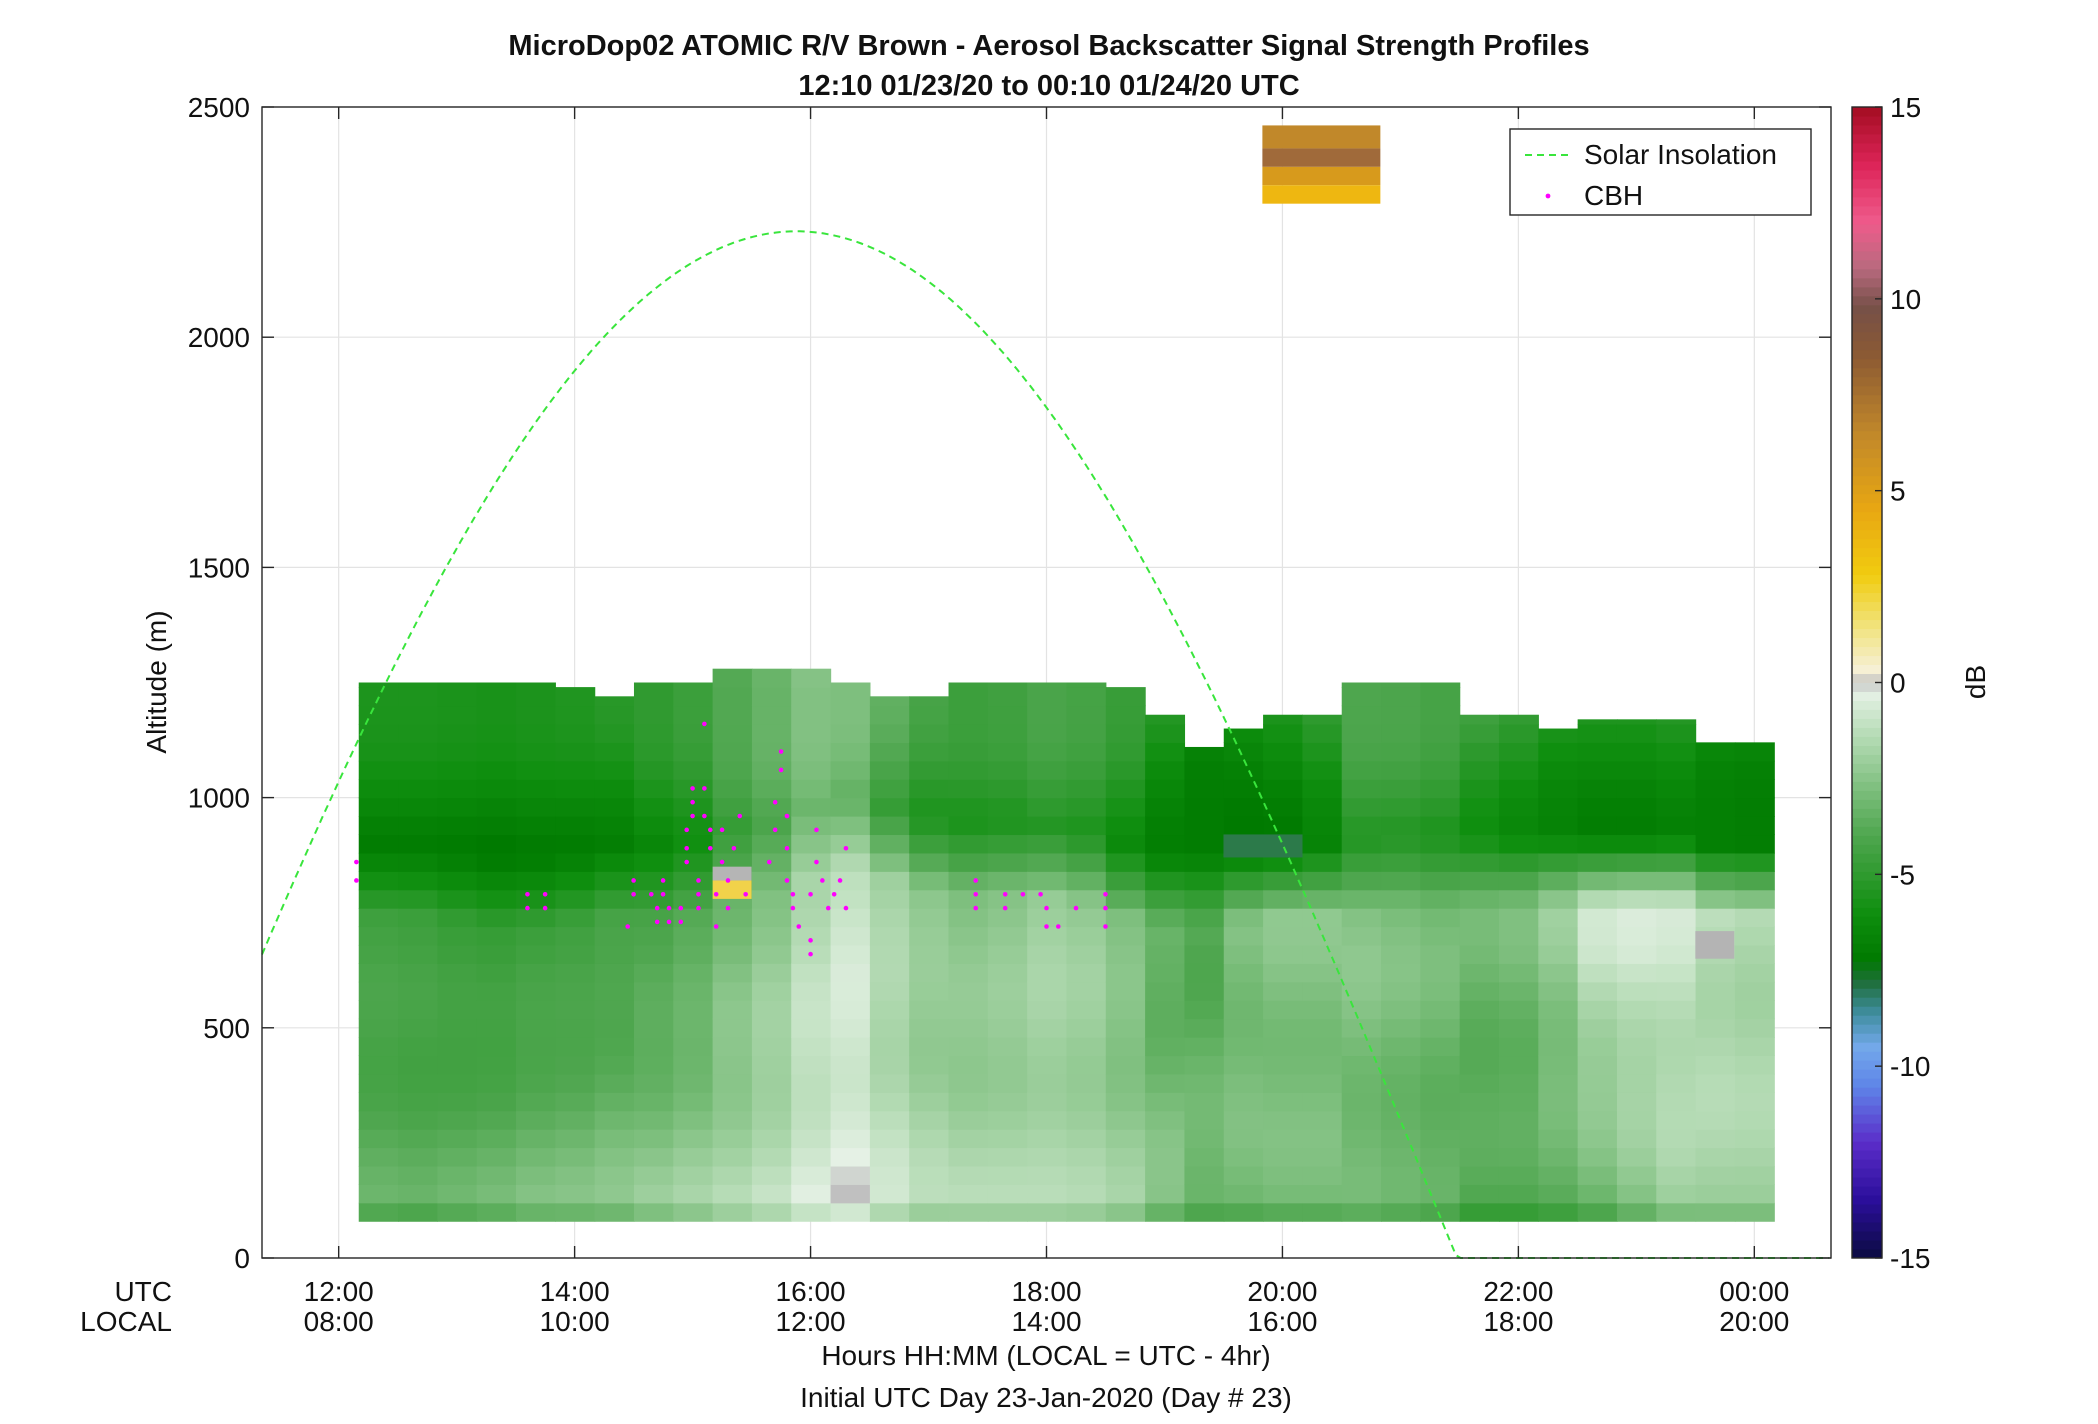 This screenshot has width=2098, height=1424. I want to click on colorbar-tick-label: 10, so click(1905, 299).